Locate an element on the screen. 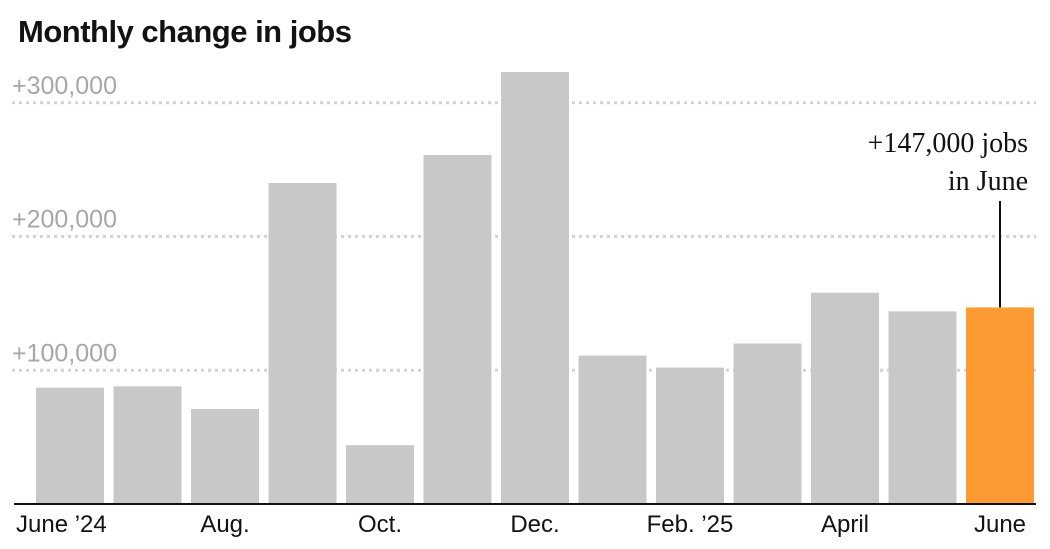 The width and height of the screenshot is (1050, 549). x-tick-label: June ’24 is located at coordinates (61, 524).